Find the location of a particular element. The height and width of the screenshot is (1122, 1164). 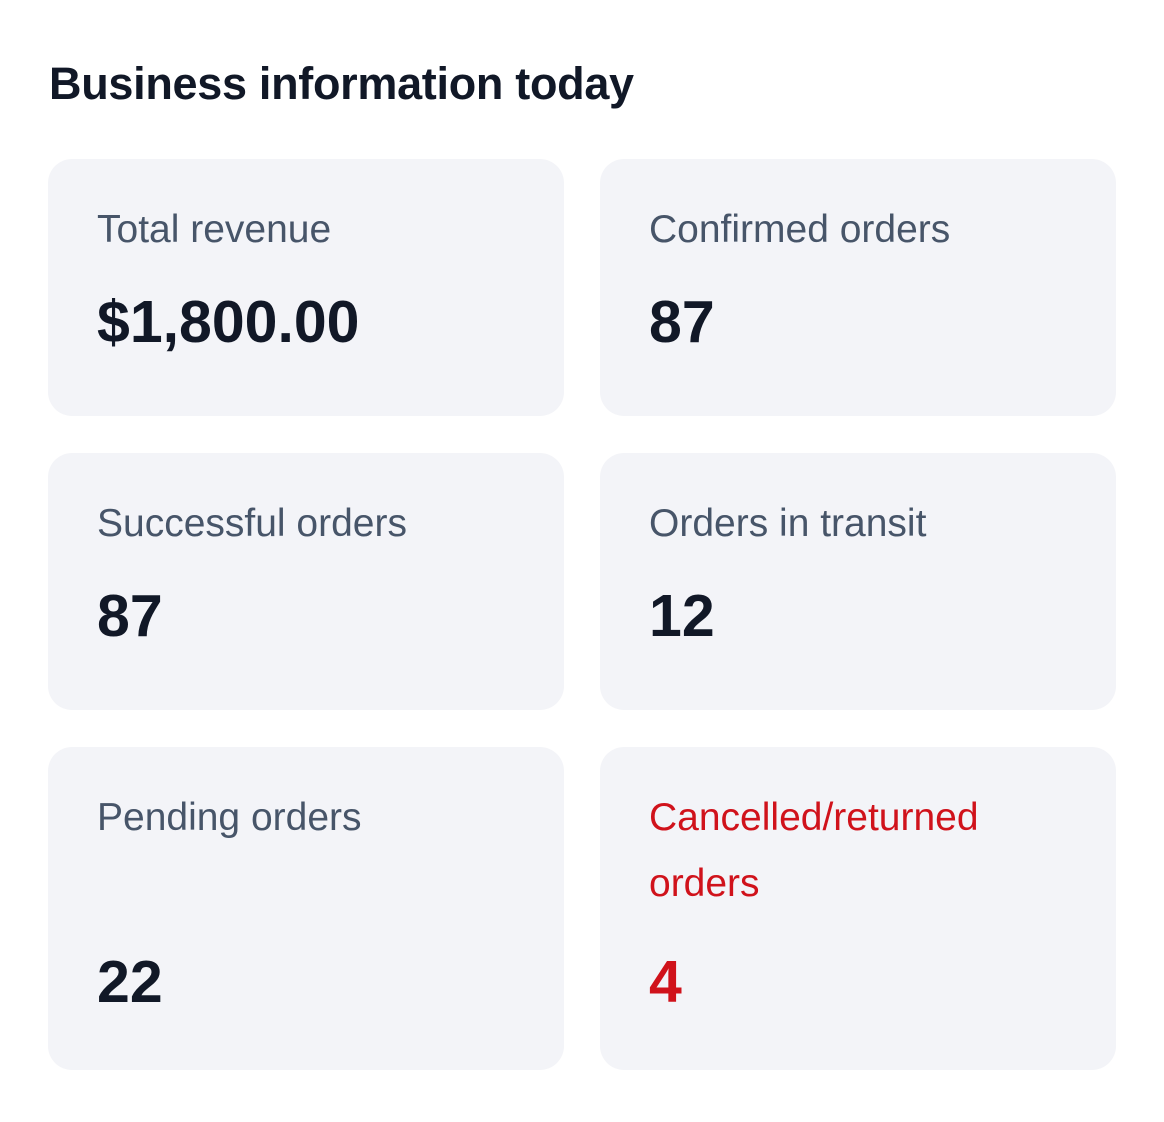

card-pending-orders: Pending orders 22 is located at coordinates (306, 908).